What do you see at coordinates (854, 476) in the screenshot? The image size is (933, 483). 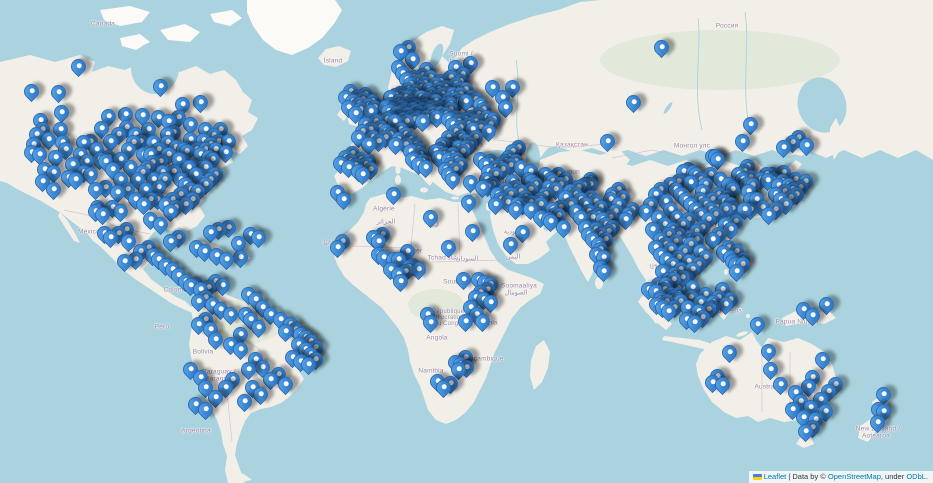 I see `osm-link: OpenStreetMap` at bounding box center [854, 476].